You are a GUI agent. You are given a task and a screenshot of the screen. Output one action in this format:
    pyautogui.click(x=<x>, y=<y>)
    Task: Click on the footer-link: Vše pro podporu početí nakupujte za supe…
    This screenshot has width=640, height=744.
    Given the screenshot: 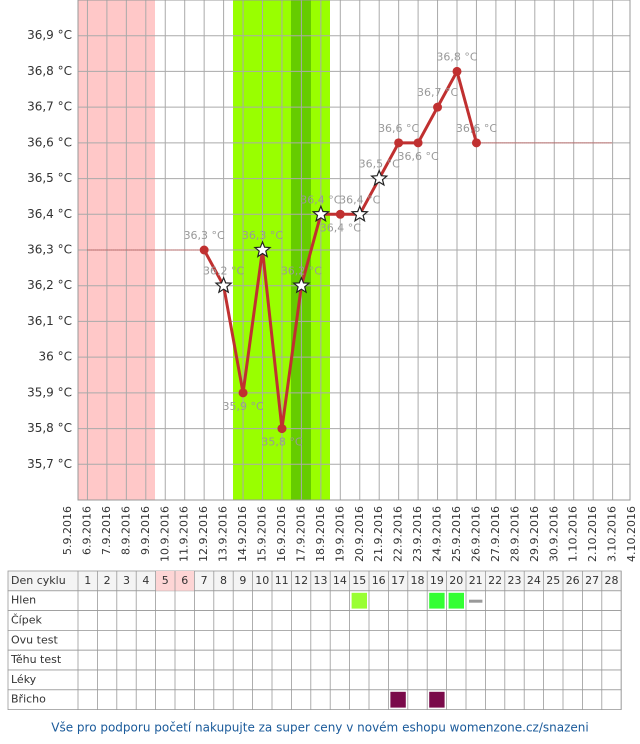 What is the action you would take?
    pyautogui.click(x=319, y=728)
    